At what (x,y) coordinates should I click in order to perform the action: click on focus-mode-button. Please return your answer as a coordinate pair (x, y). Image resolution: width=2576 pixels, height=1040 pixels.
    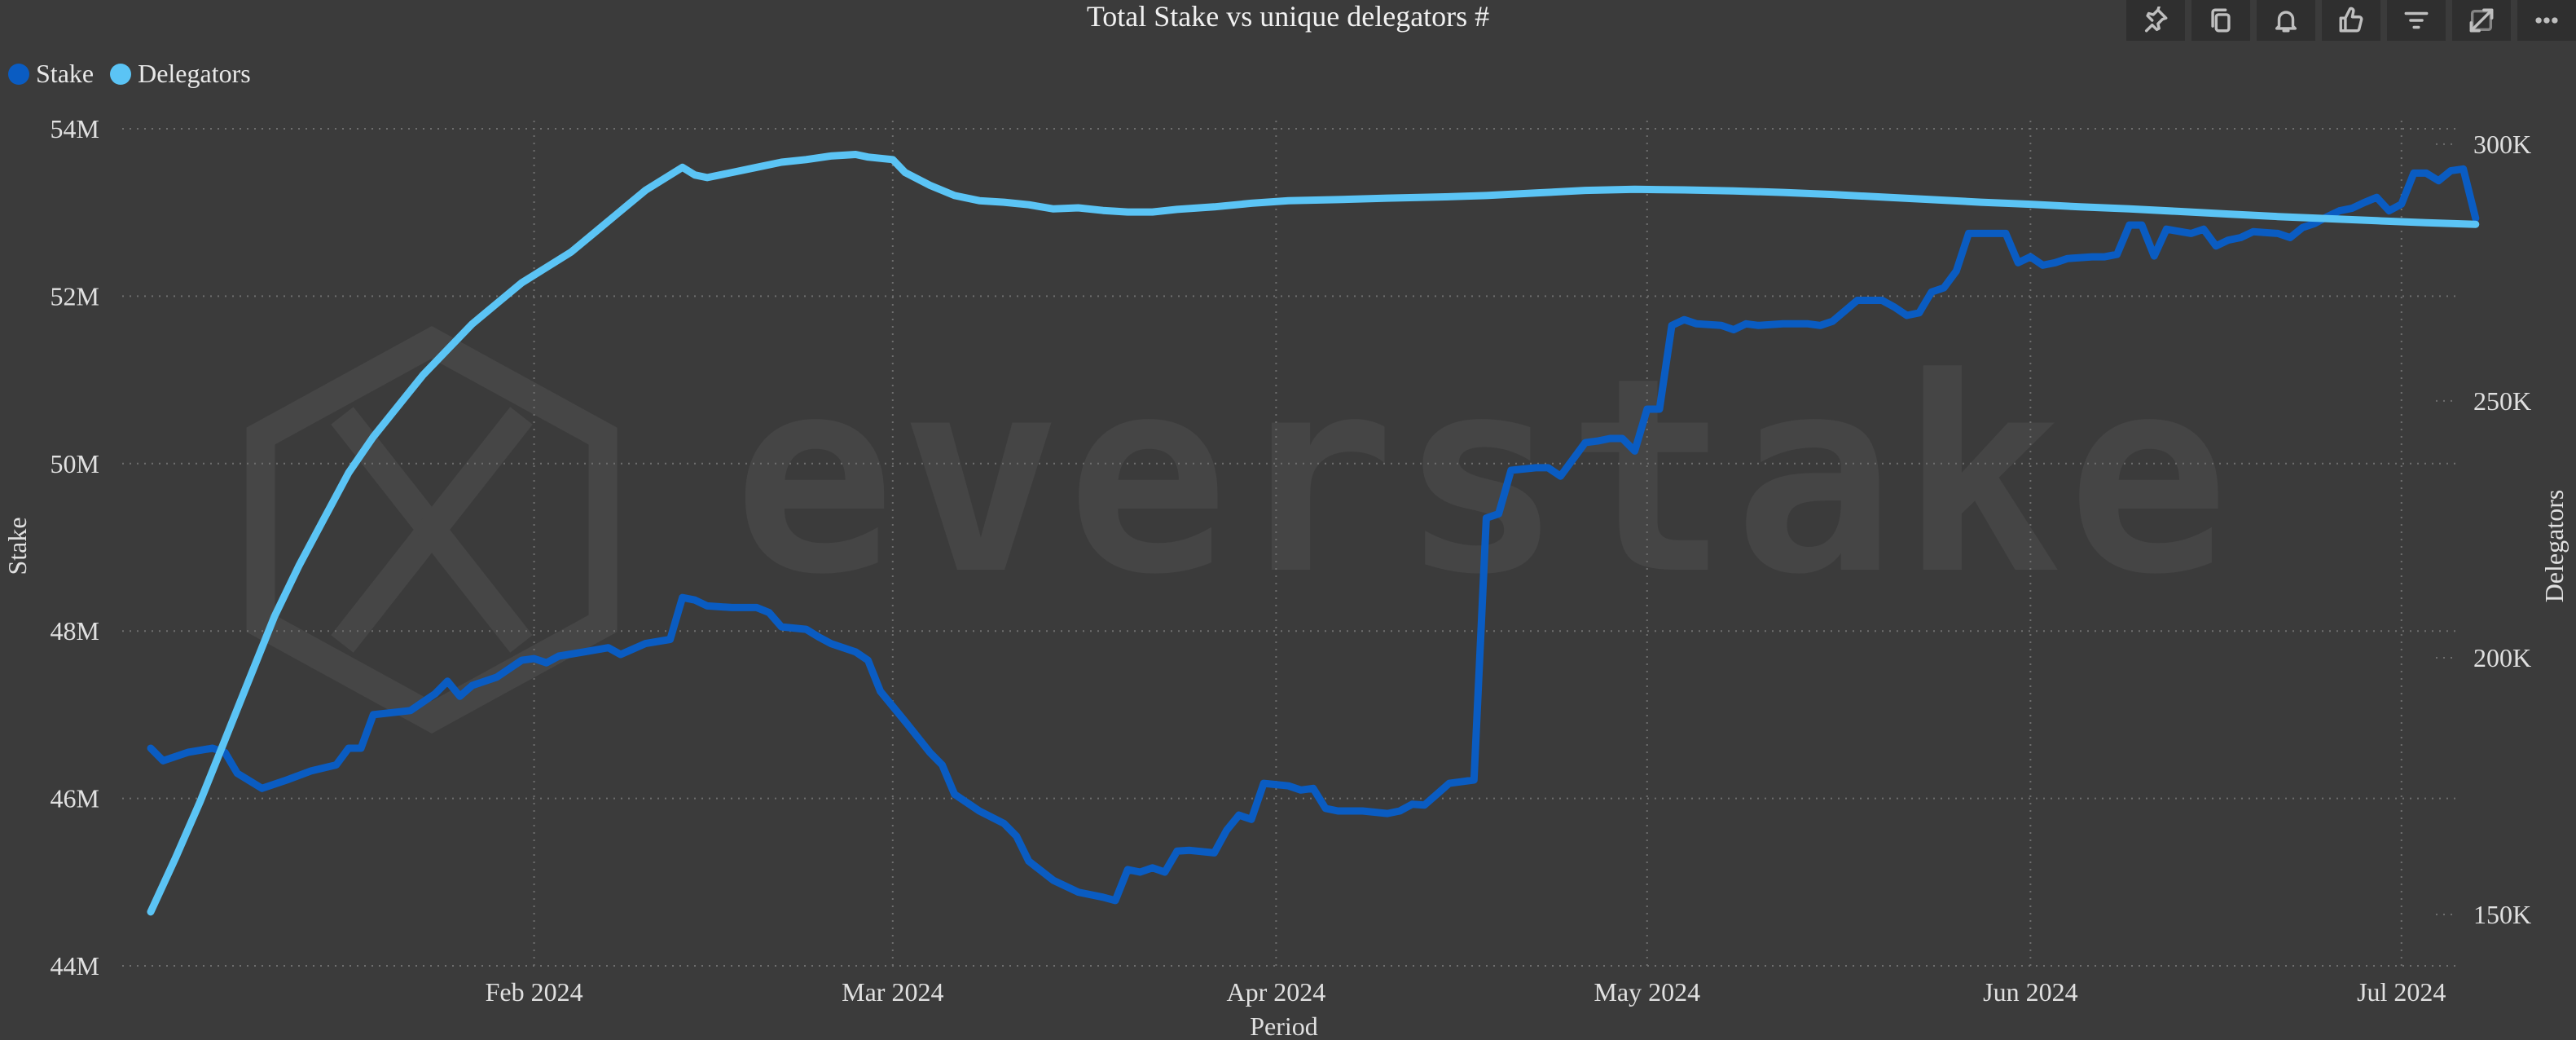
    Looking at the image, I should click on (2481, 21).